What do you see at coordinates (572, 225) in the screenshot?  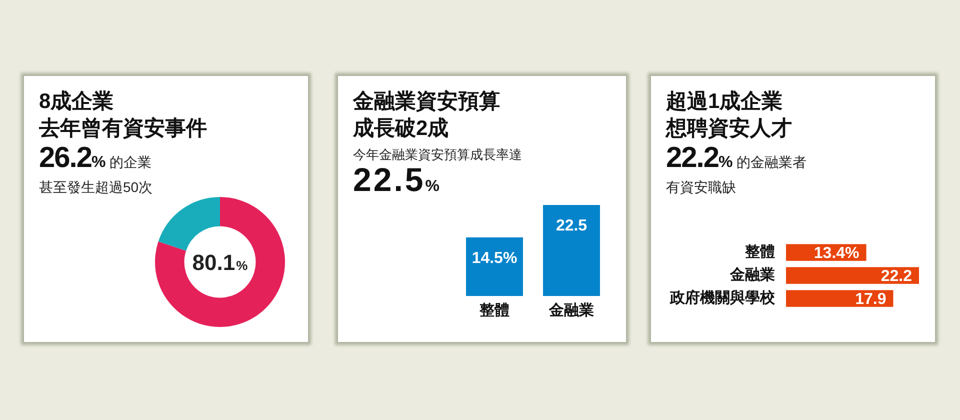 I see `data-label: 22.5` at bounding box center [572, 225].